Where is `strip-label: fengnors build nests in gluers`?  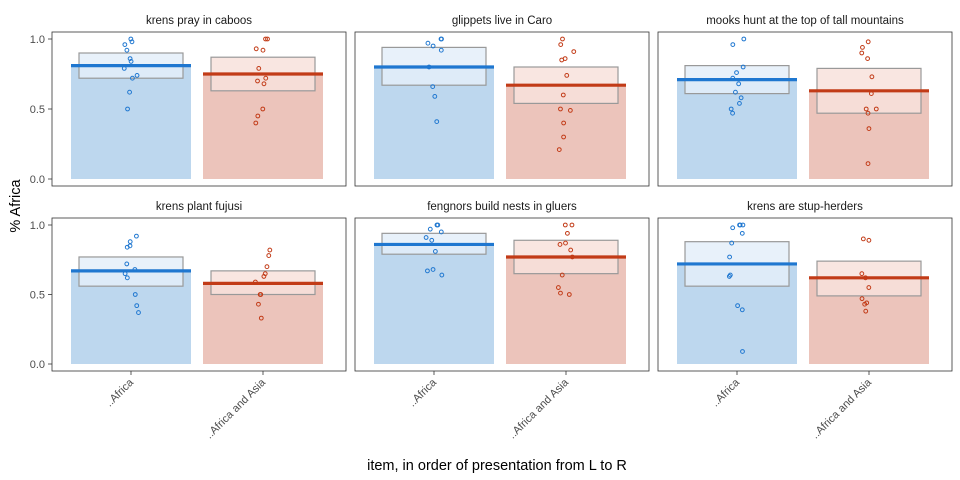
strip-label: fengnors build nests in gluers is located at coordinates (502, 207).